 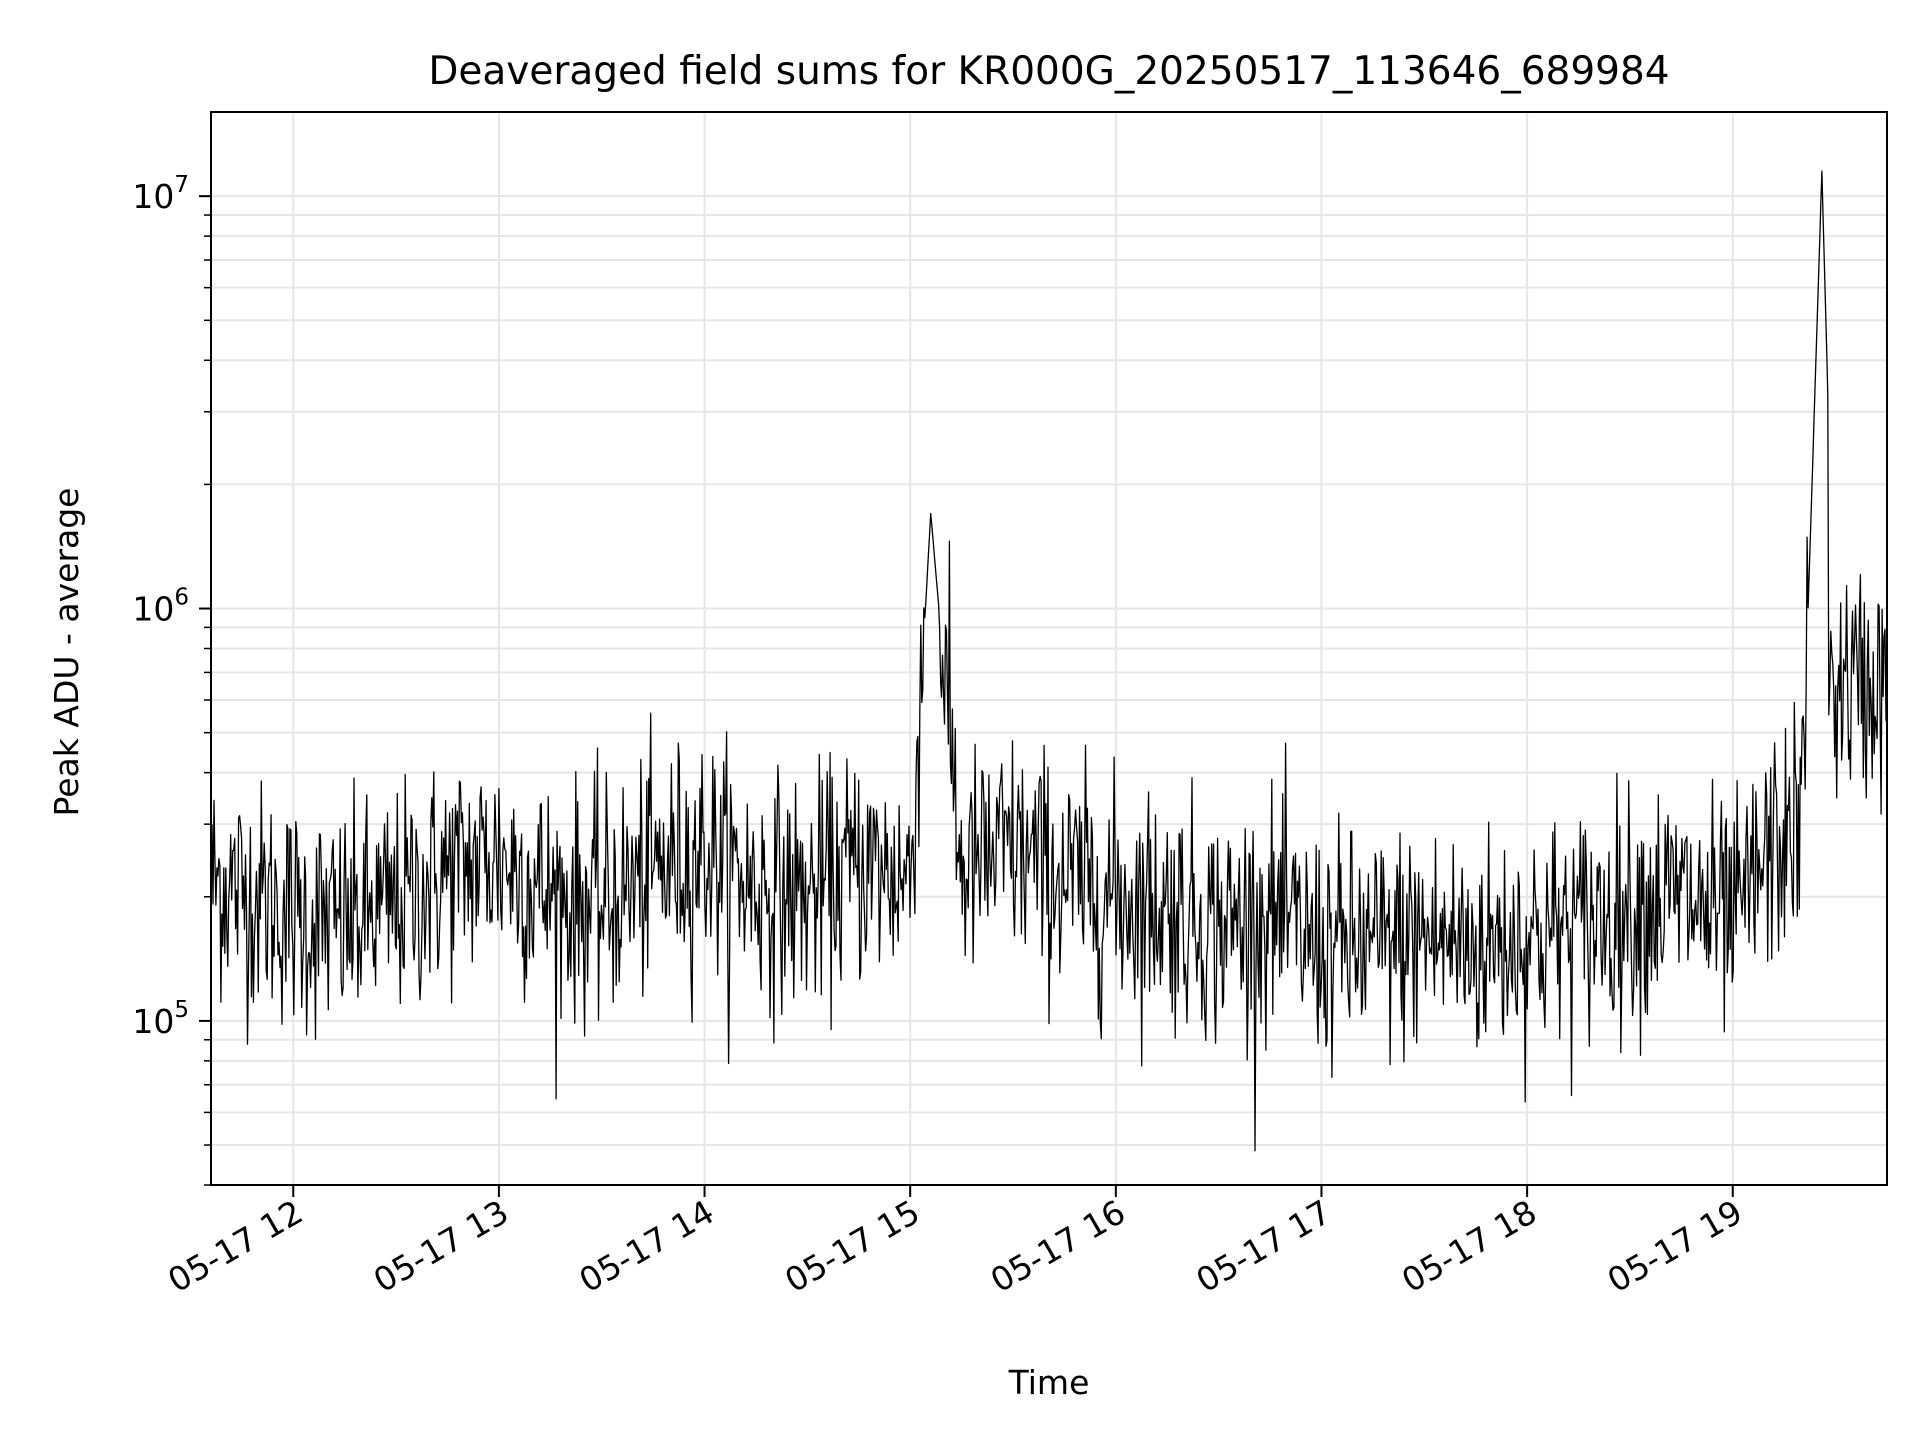 I want to click on y-tick-label: 10⁶, so click(x=160, y=607).